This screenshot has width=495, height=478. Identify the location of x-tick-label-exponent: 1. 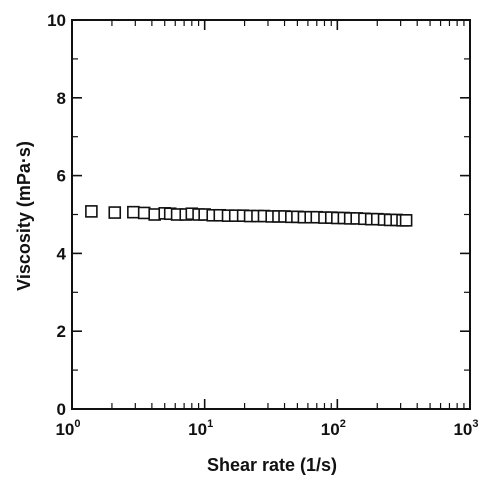
(210, 424).